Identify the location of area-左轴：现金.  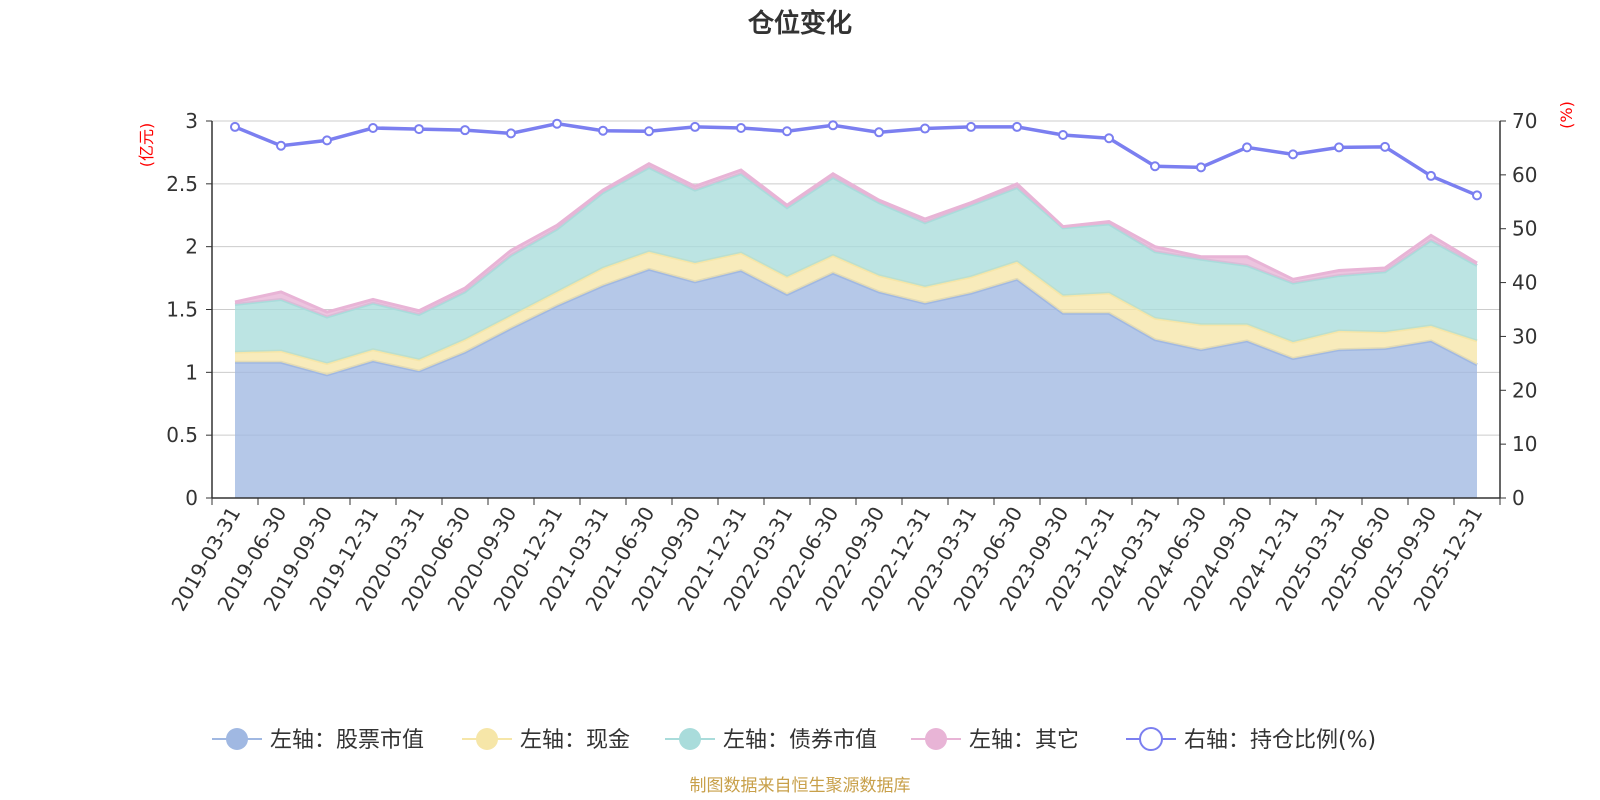
(856, 313).